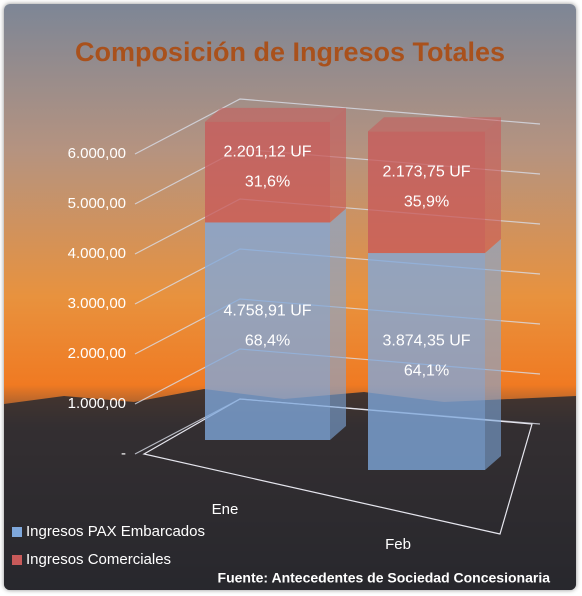 The height and width of the screenshot is (596, 582). What do you see at coordinates (267, 310) in the screenshot?
I see `value-label: 4.758,91 UF` at bounding box center [267, 310].